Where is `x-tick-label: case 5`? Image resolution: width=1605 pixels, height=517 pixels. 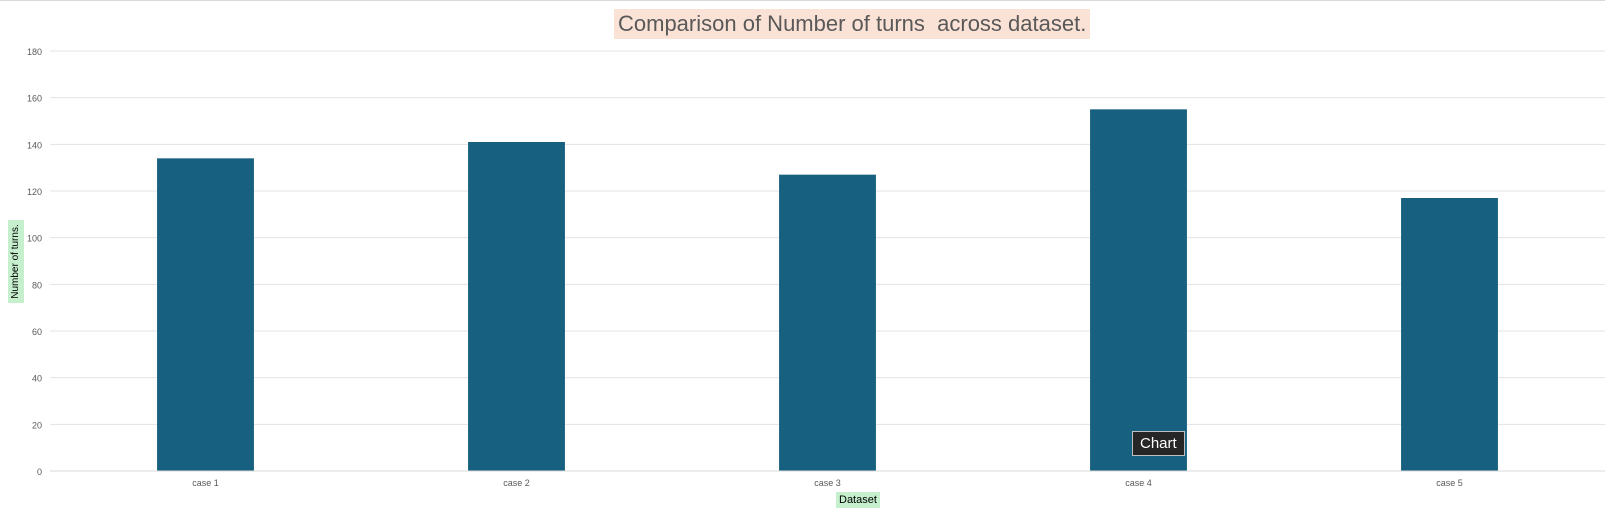 x-tick-label: case 5 is located at coordinates (1449, 483).